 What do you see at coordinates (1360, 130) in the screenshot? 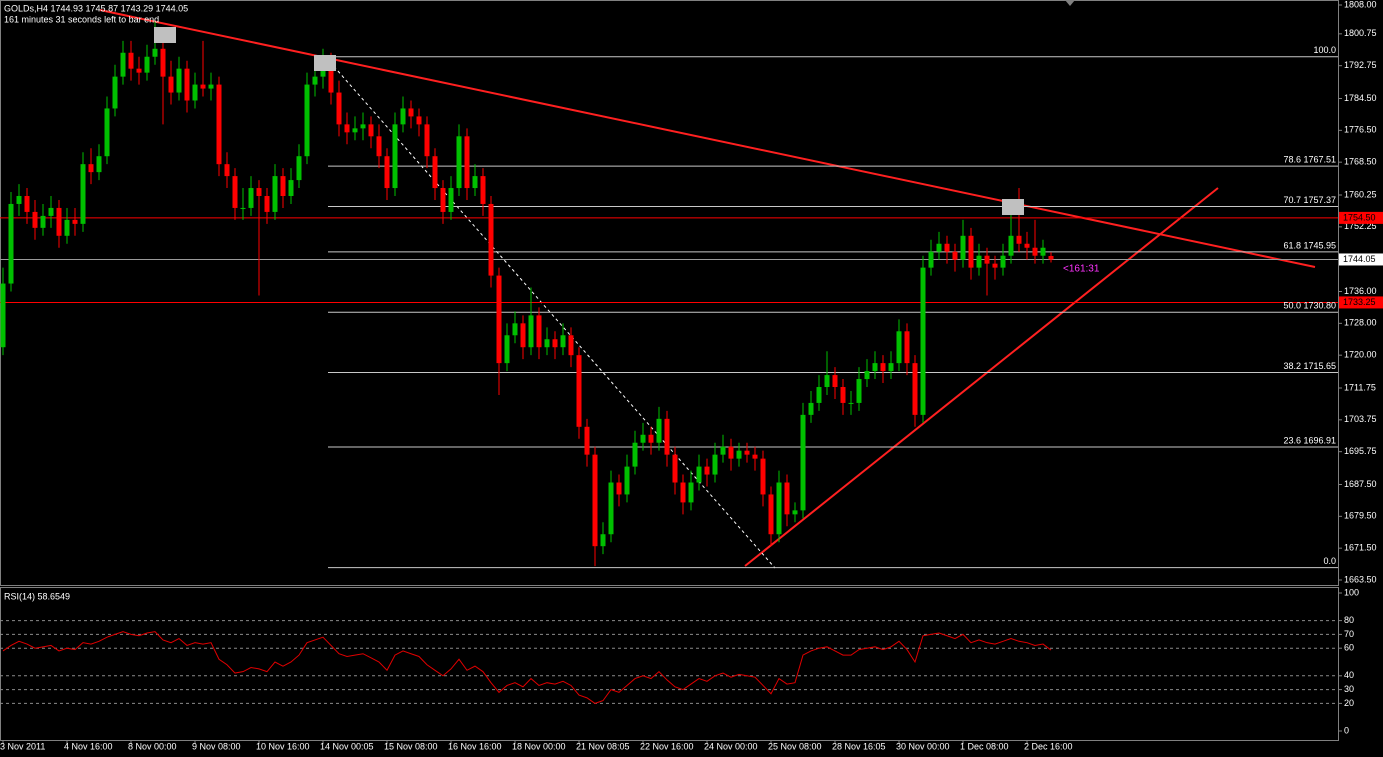
I see `y-tick-label: 1776.50` at bounding box center [1360, 130].